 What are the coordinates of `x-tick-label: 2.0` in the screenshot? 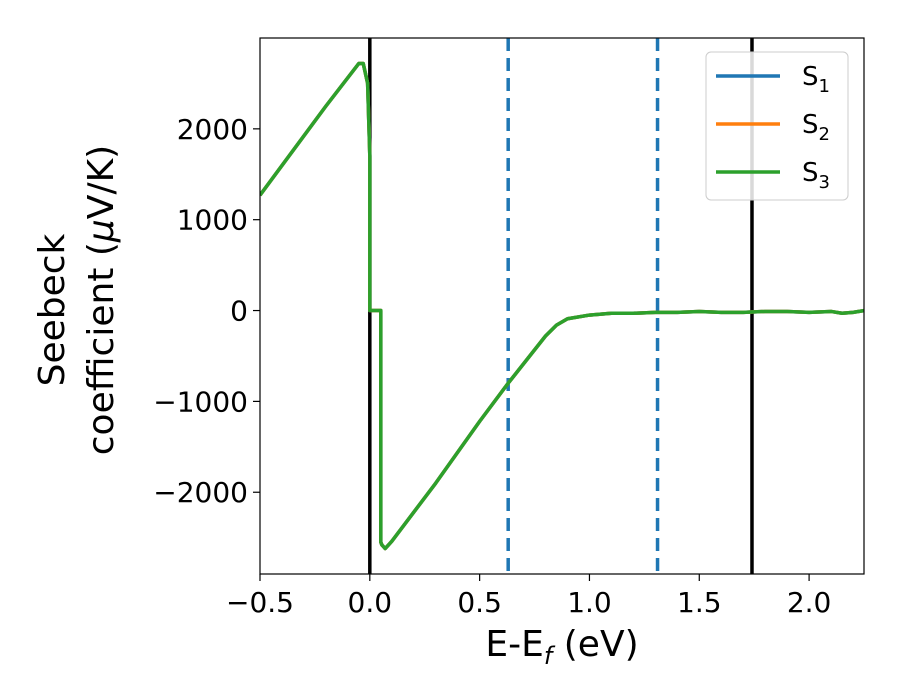 It's located at (809, 602).